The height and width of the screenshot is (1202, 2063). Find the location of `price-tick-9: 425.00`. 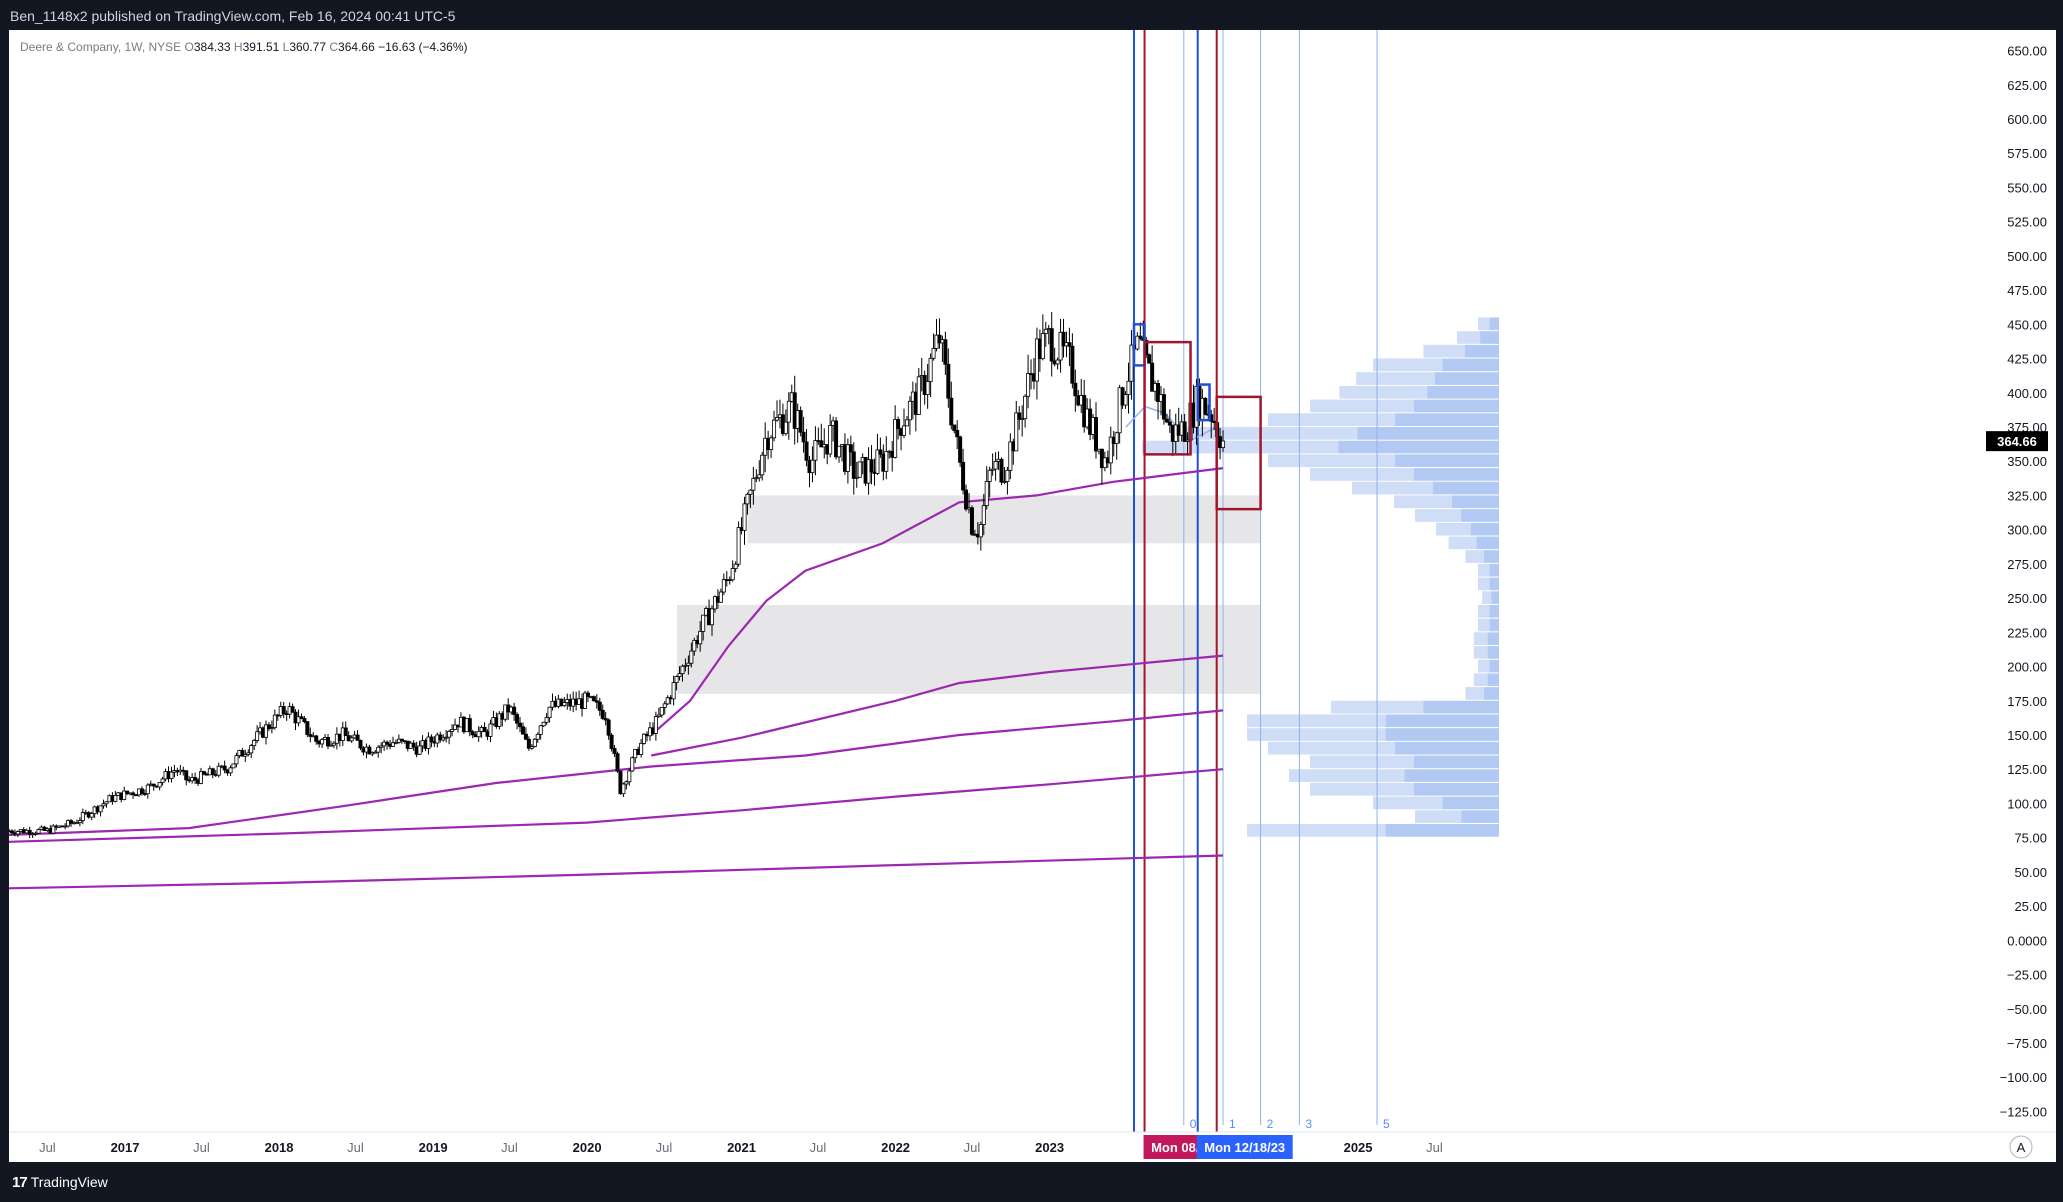

price-tick-9: 425.00 is located at coordinates (2027, 359).